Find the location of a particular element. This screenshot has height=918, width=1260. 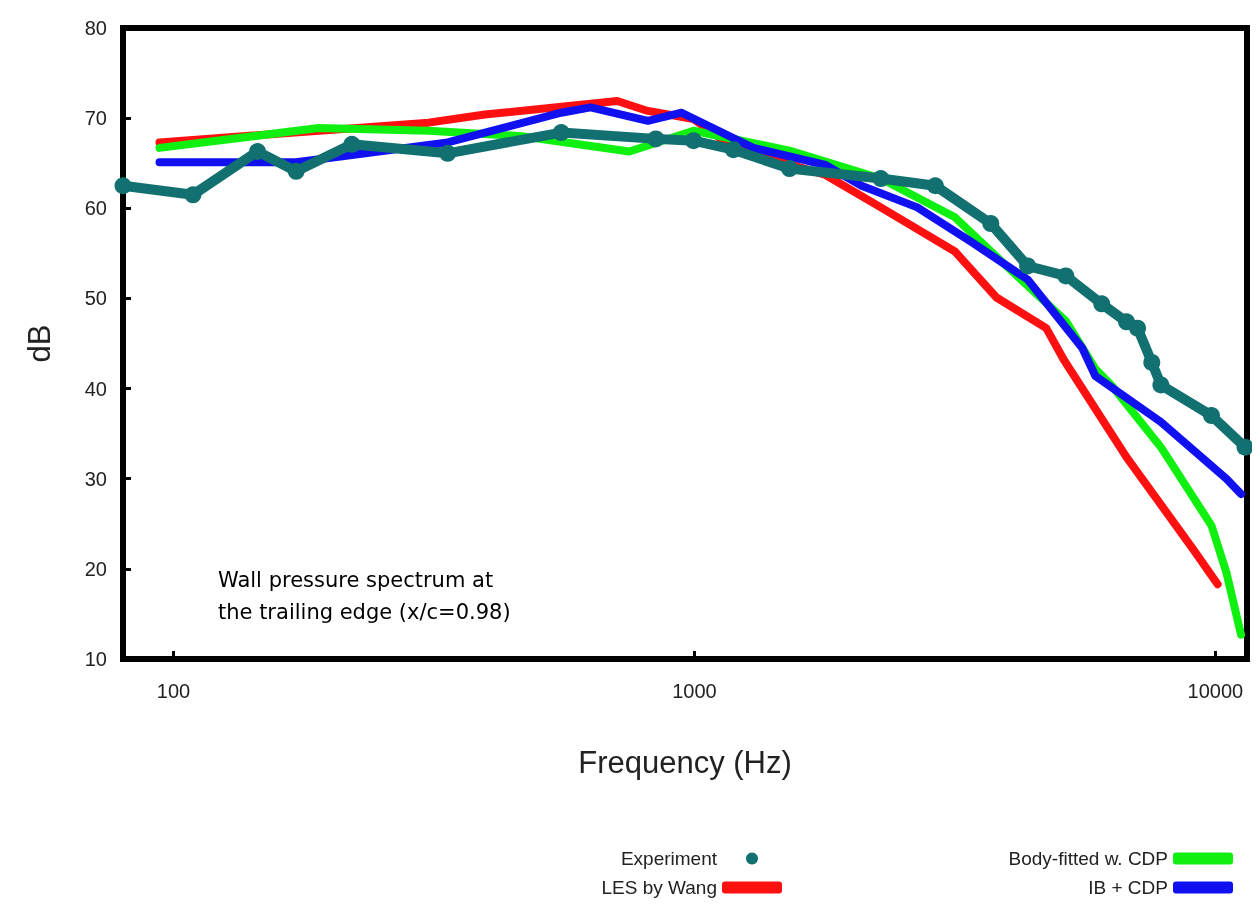

legend-label: Body-fitted w. CDP is located at coordinates (1088, 858).